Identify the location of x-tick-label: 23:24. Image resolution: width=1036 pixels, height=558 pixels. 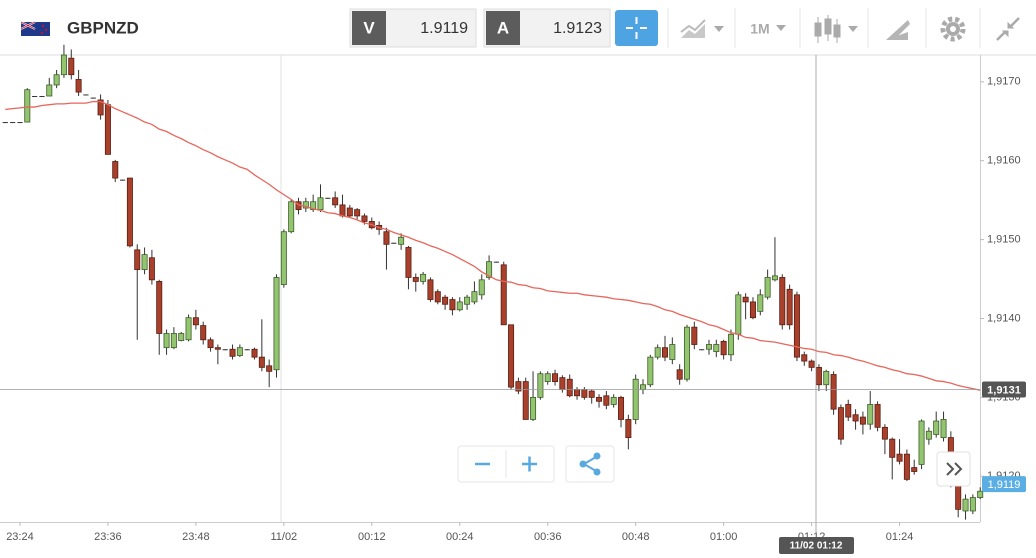
(20, 537).